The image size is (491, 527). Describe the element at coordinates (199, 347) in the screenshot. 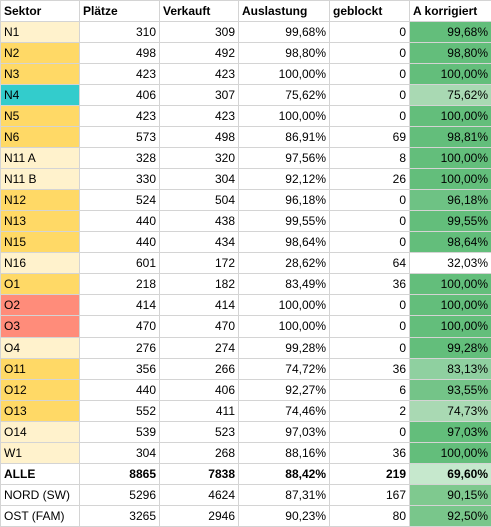

I see `cell-verkauft: 274` at that location.